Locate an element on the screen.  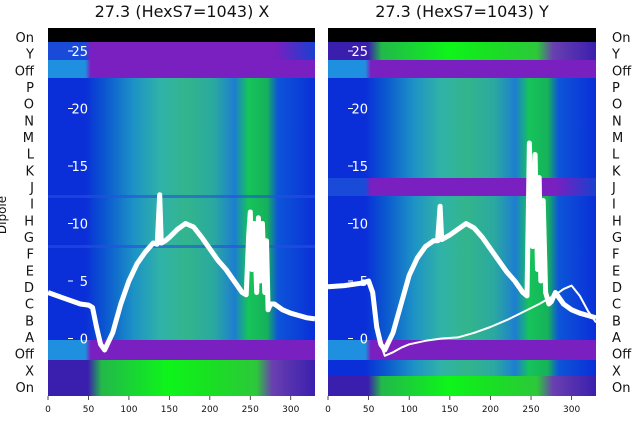
panel-title: 27.3 (HexS7=1043) Y is located at coordinates (462, 11).